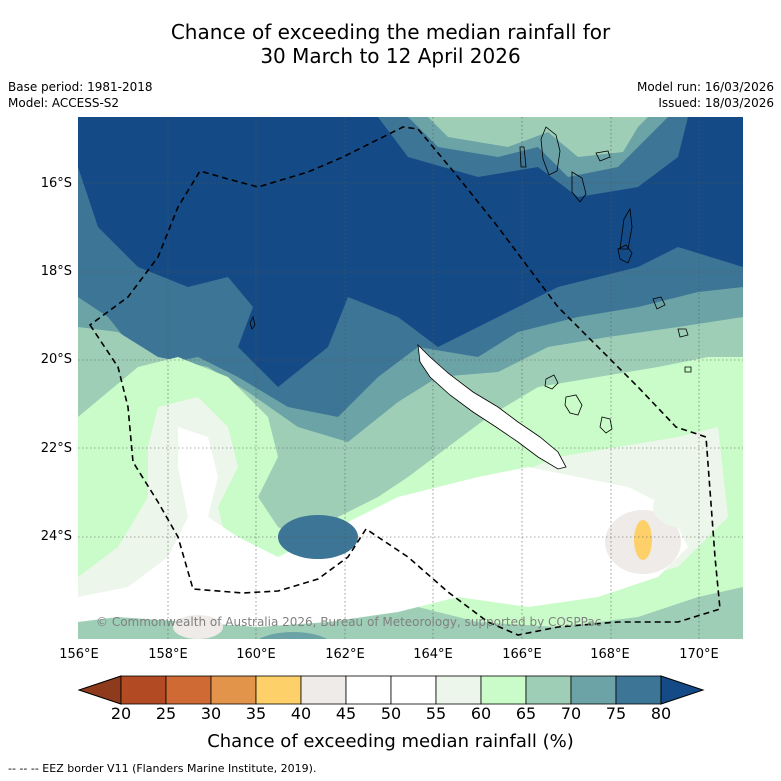 The image size is (781, 781). I want to click on model-name: Model: ACCESS-S2, so click(64, 103).